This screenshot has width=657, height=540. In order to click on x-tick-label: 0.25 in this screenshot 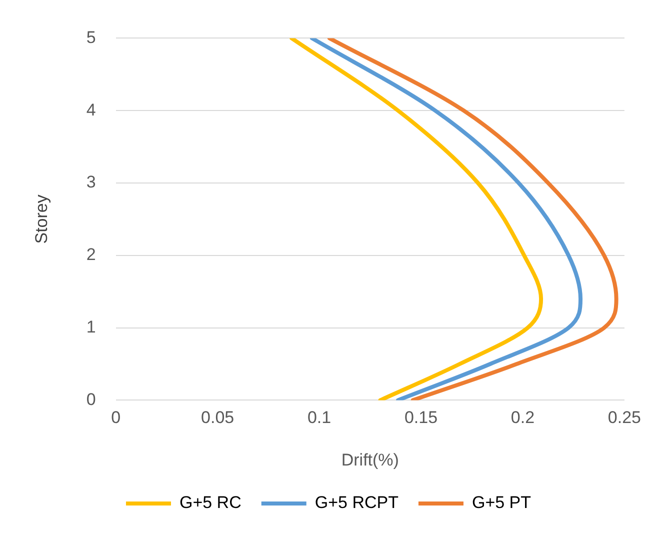, I will do `click(625, 418)`.